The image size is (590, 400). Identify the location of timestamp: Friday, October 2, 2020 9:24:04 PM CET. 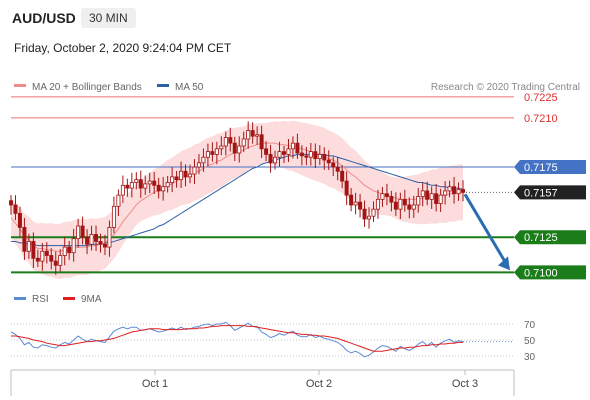
(123, 48).